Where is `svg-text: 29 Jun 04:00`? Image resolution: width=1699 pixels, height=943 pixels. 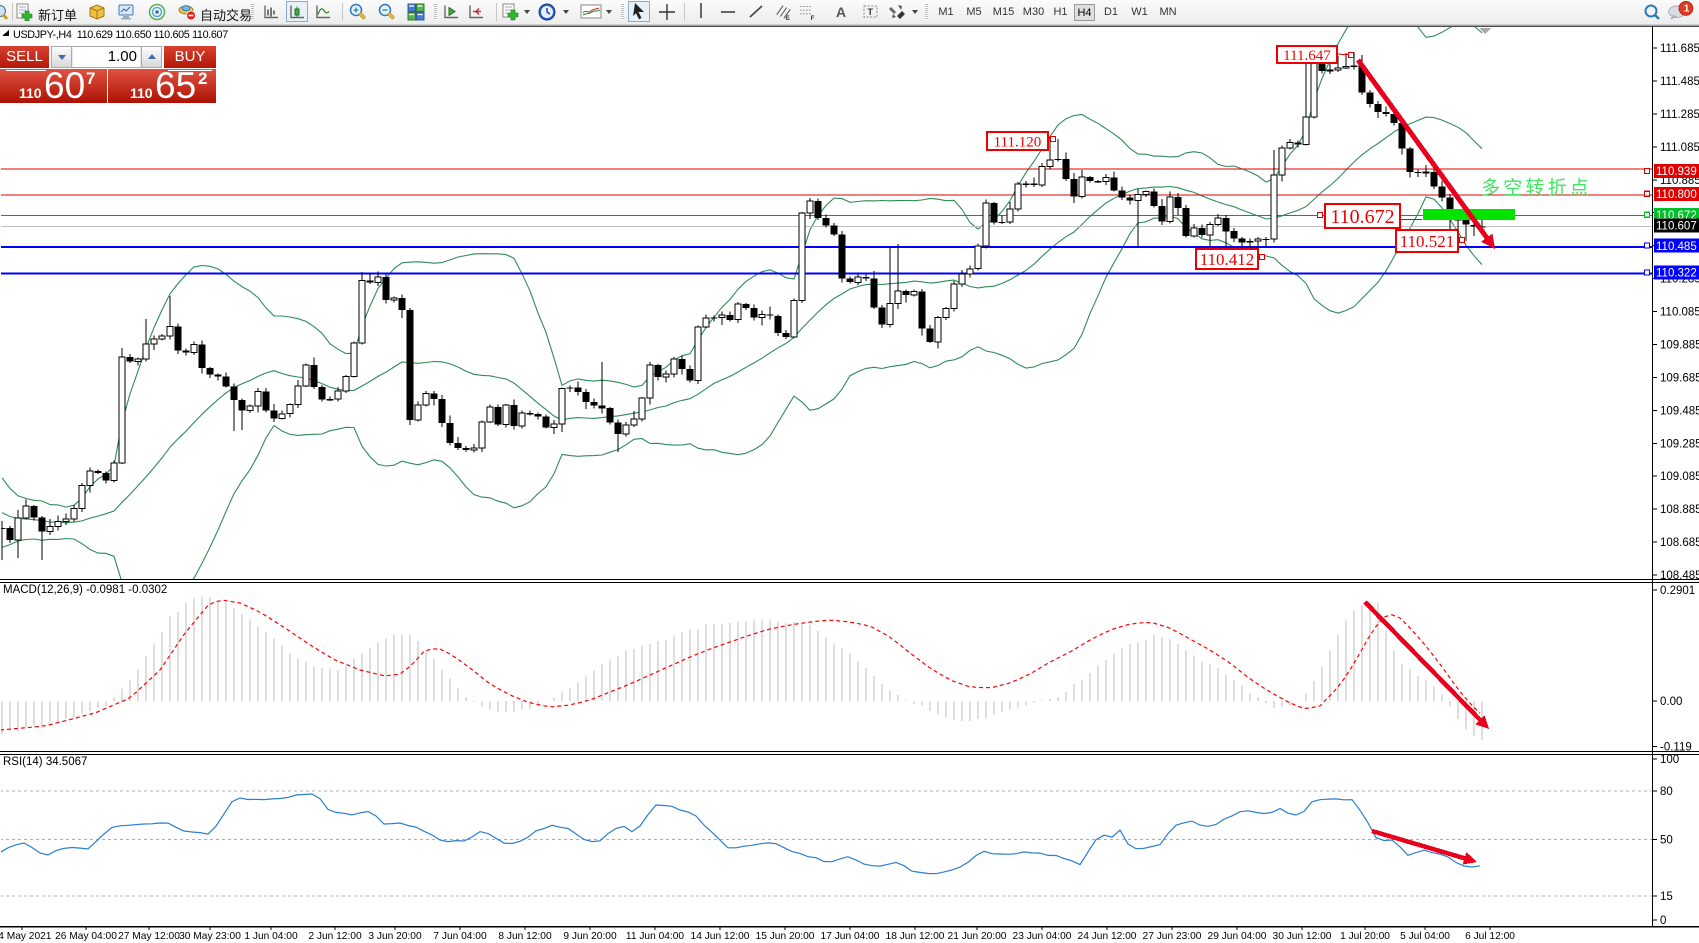 svg-text: 29 Jun 04:00 is located at coordinates (1237, 936).